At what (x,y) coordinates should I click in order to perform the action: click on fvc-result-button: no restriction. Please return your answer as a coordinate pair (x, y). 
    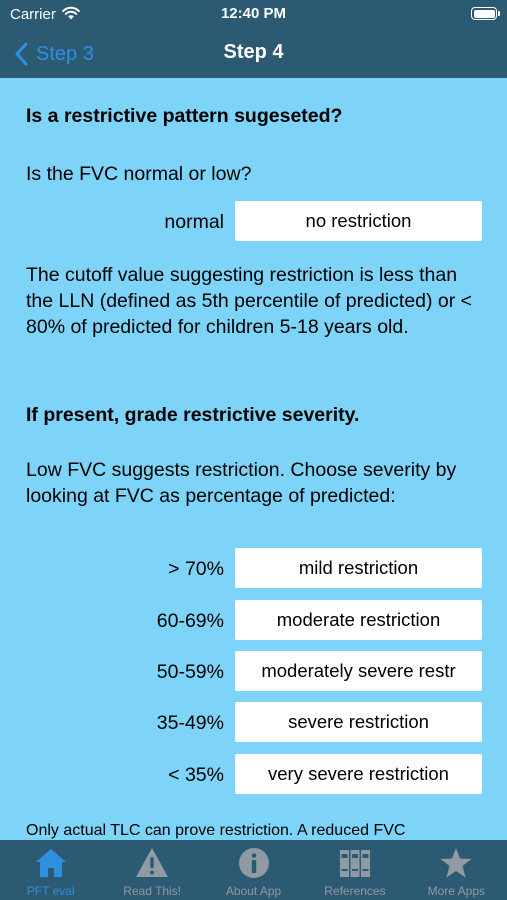
    Looking at the image, I should click on (358, 221).